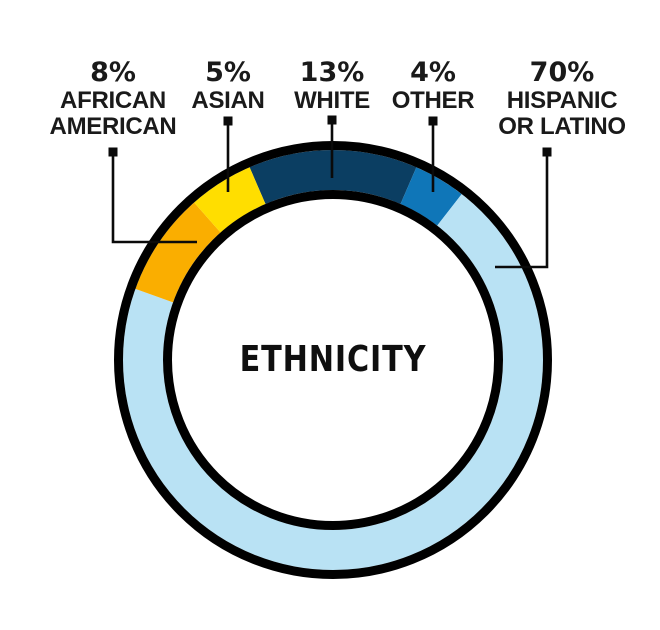  Describe the element at coordinates (433, 100) in the screenshot. I see `segment-name-line: OTHER` at that location.